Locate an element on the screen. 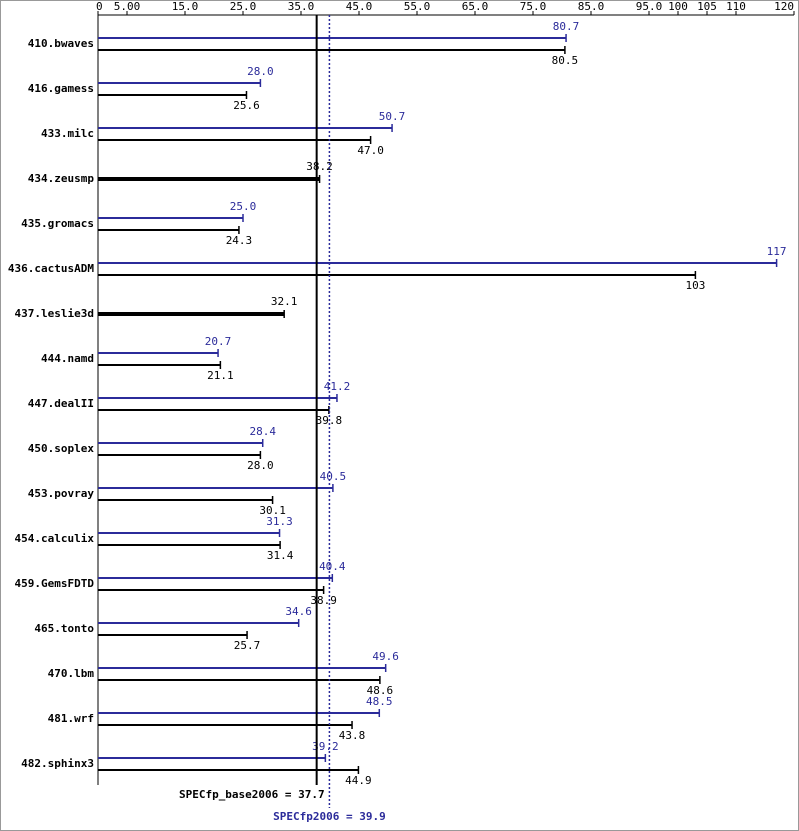 The height and width of the screenshot is (831, 799). reference-label: SPECfp_base2006 = 37.7 is located at coordinates (252, 794).